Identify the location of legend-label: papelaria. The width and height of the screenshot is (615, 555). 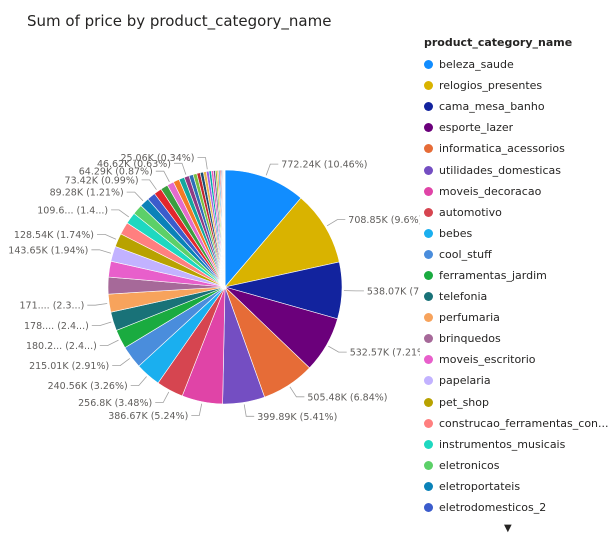
(465, 381).